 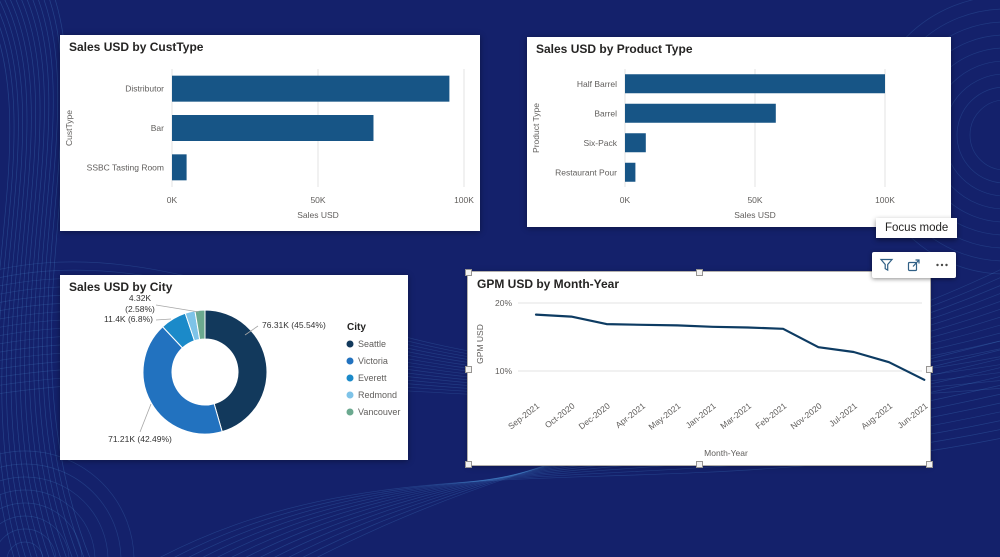 What do you see at coordinates (912, 416) in the screenshot?
I see `svg-text: Jun-2021` at bounding box center [912, 416].